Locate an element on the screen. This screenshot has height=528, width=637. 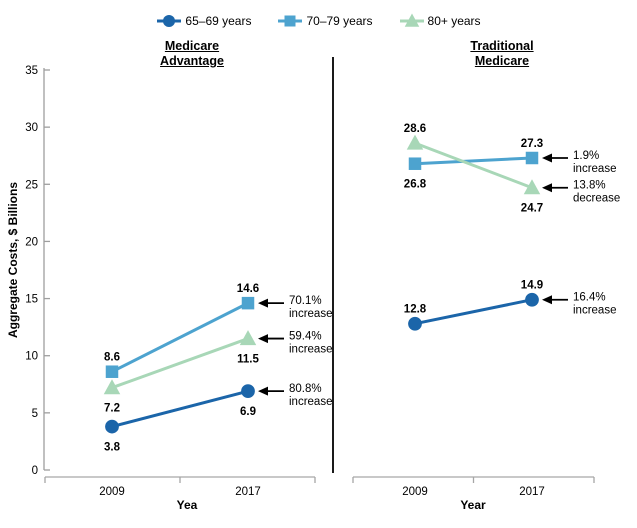
panel-title-traditional-medicare: Traditional Medicare is located at coordinates (502, 54).